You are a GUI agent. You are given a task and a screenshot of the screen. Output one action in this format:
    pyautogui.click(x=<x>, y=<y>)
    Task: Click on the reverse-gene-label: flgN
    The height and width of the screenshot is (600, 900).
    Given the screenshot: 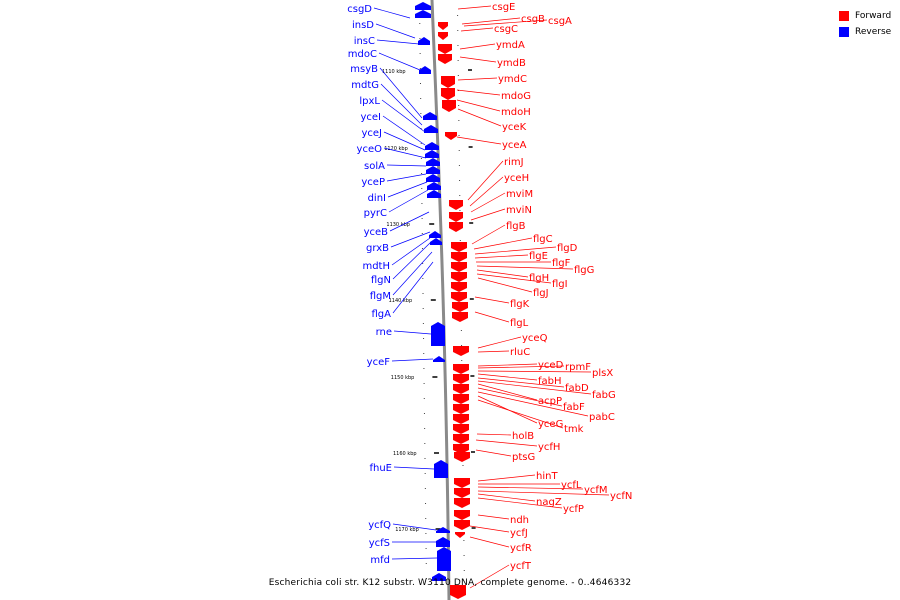 What is the action you would take?
    pyautogui.click(x=381, y=280)
    